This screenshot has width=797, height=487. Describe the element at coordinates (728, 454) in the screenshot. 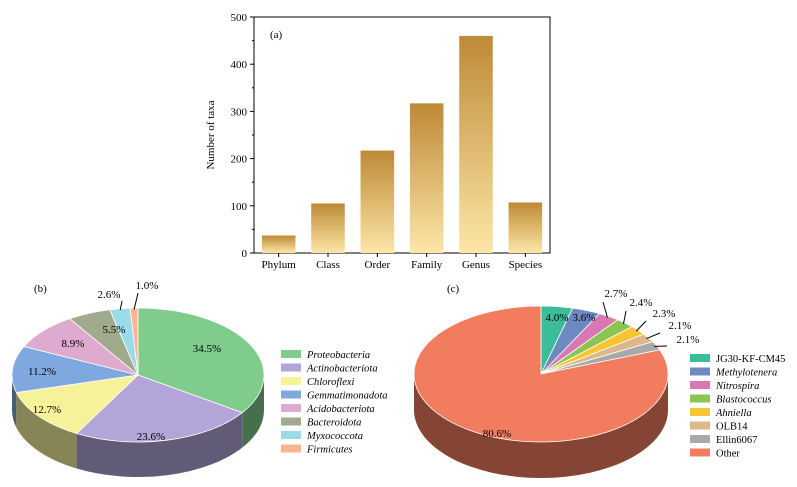

I see `legend-entry: Other` at that location.